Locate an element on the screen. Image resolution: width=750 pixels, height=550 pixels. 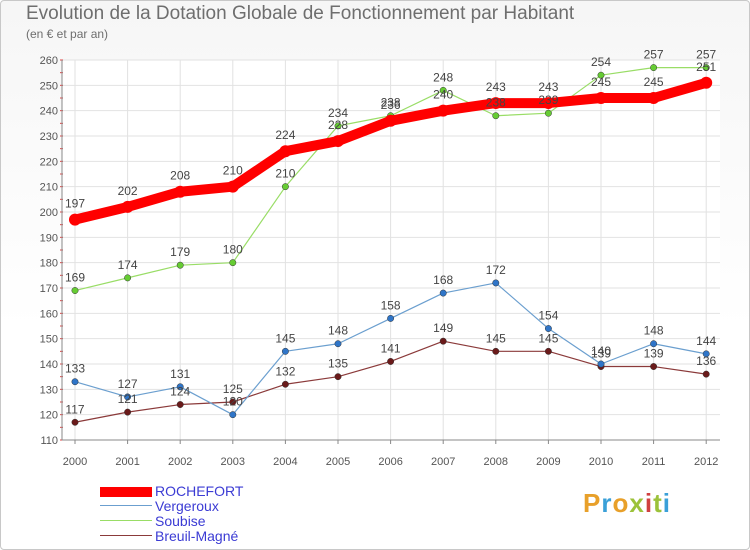
data-label-breuil-magn-: 135 is located at coordinates (338, 364).